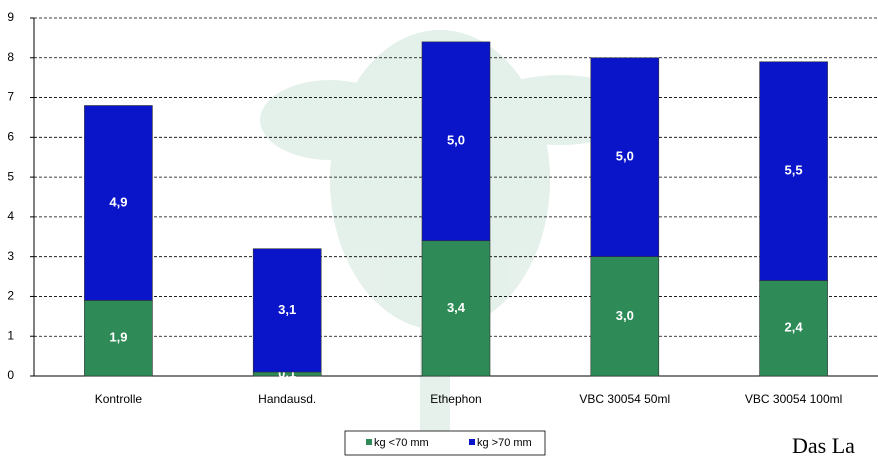 The width and height of the screenshot is (878, 456). I want to click on value-label: 3,0, so click(625, 315).